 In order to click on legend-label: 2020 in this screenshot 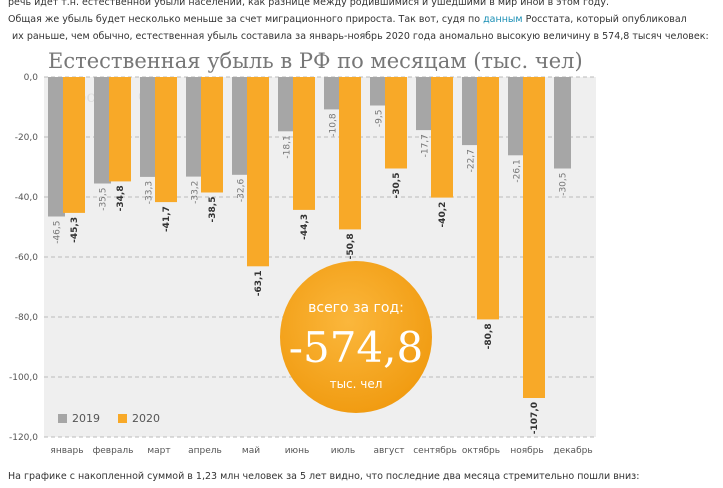, I will do `click(146, 418)`.